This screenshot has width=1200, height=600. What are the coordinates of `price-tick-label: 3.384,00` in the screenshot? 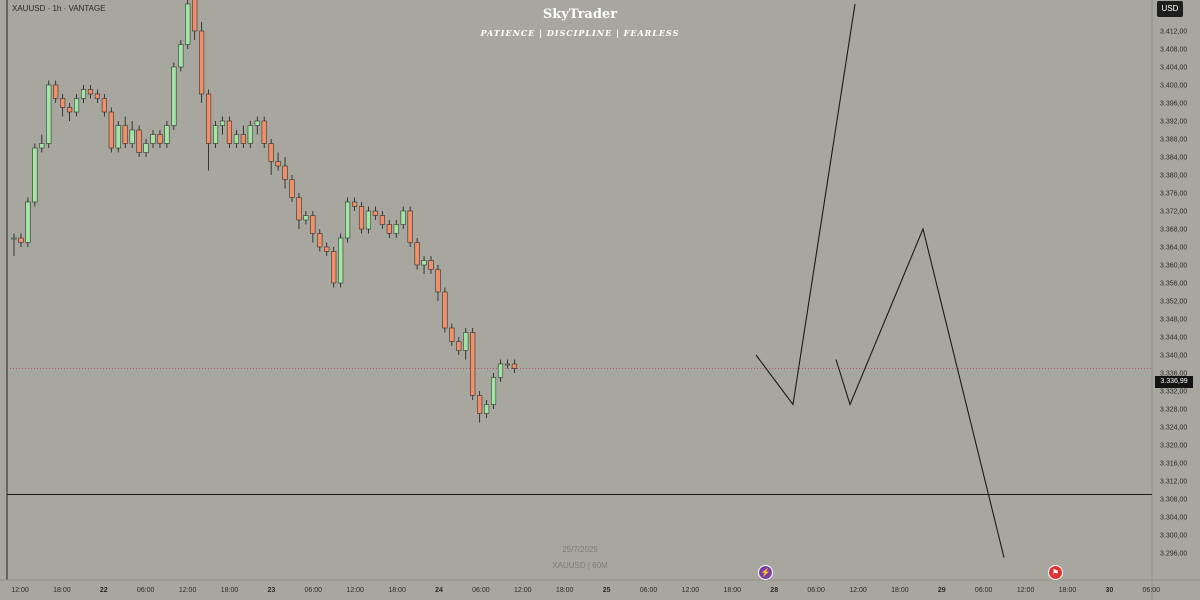 It's located at (1173, 158).